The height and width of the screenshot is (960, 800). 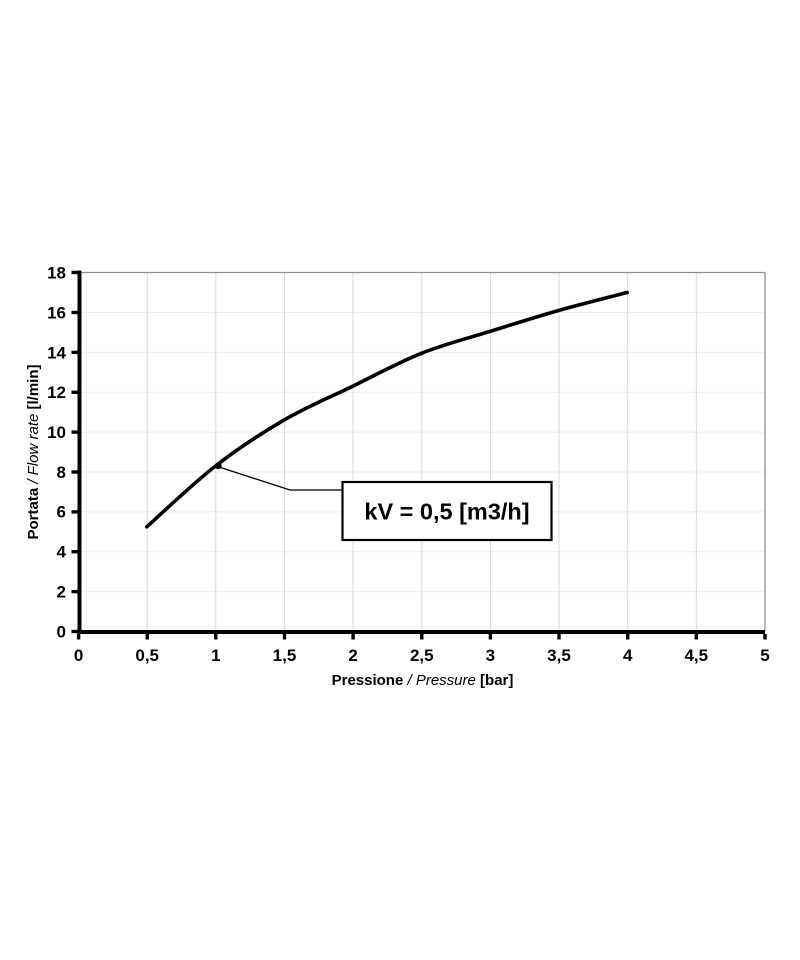 I want to click on svg-text: 3,5, so click(x=559, y=655).